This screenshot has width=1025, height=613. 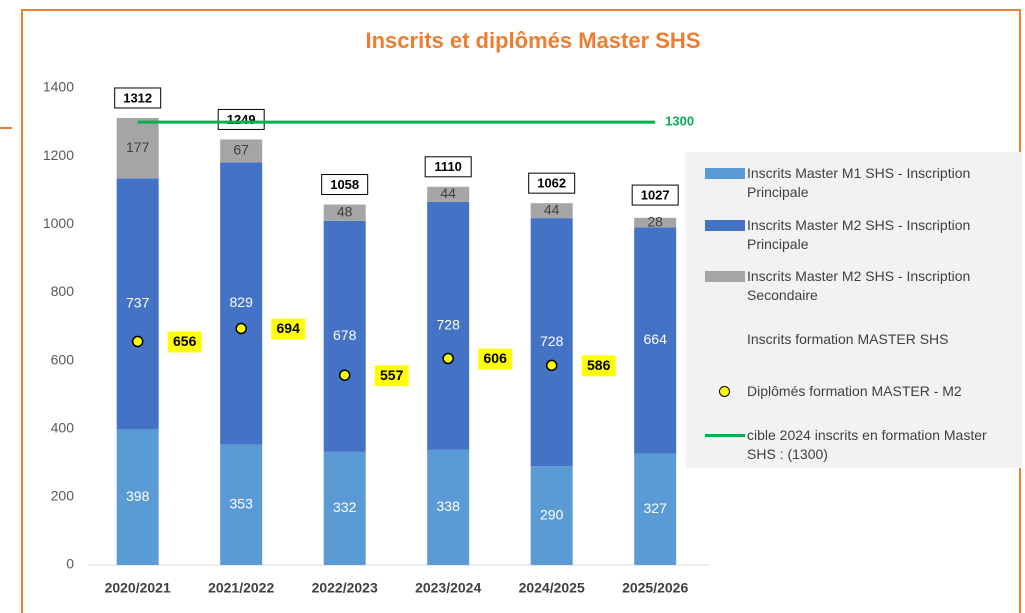 I want to click on chart-title: Inscrits et diplômés Master SHS, so click(x=533, y=40).